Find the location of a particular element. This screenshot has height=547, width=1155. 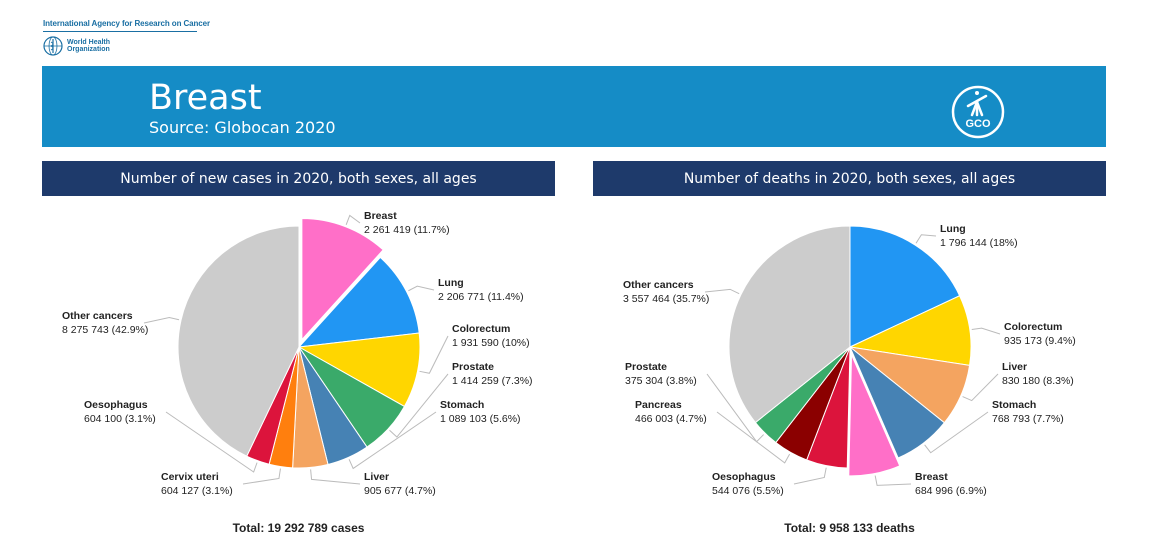

who-line1: World Health is located at coordinates (89, 42).